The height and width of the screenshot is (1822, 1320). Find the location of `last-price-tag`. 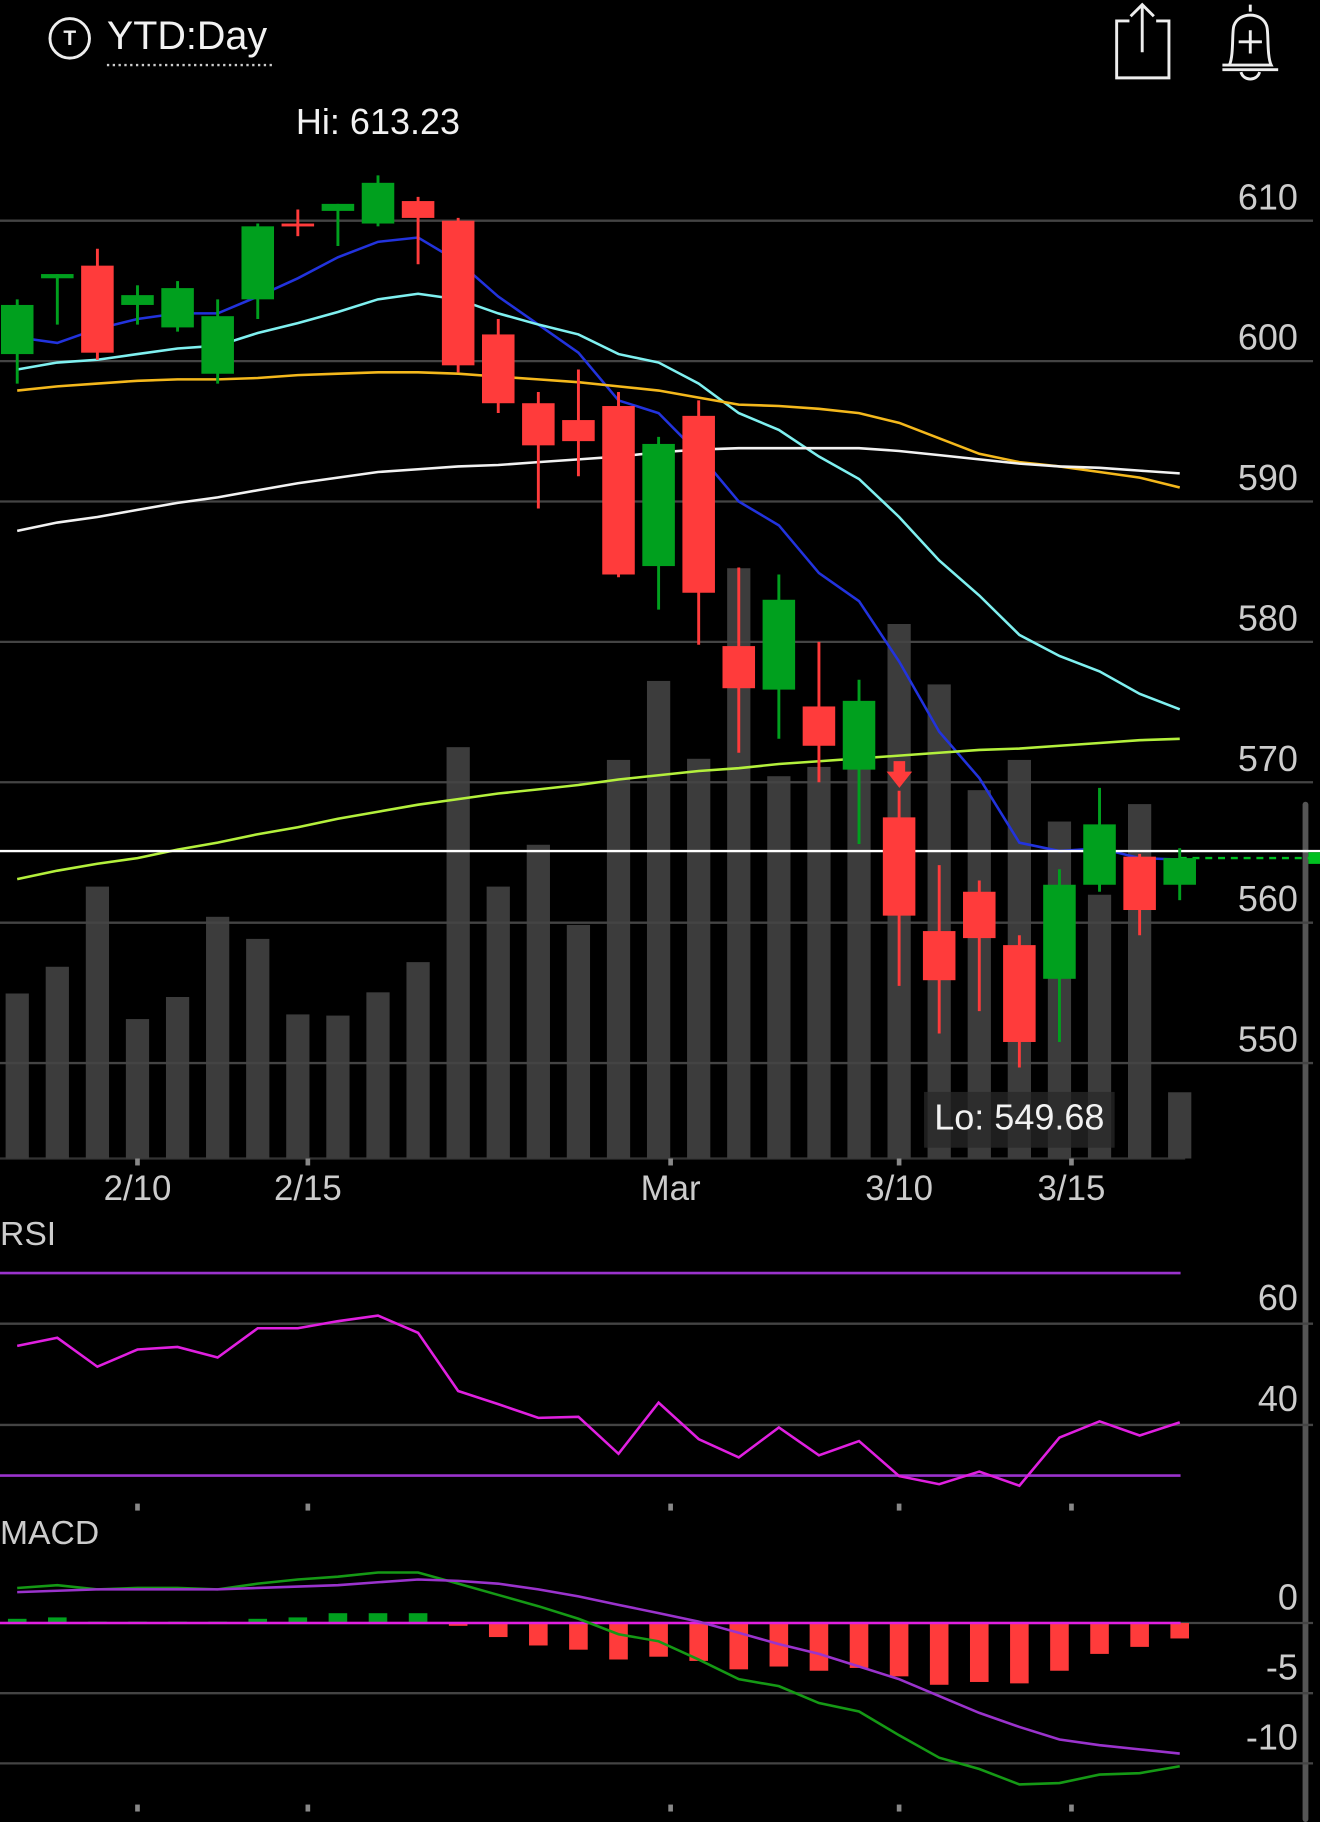

last-price-tag is located at coordinates (1314, 858).